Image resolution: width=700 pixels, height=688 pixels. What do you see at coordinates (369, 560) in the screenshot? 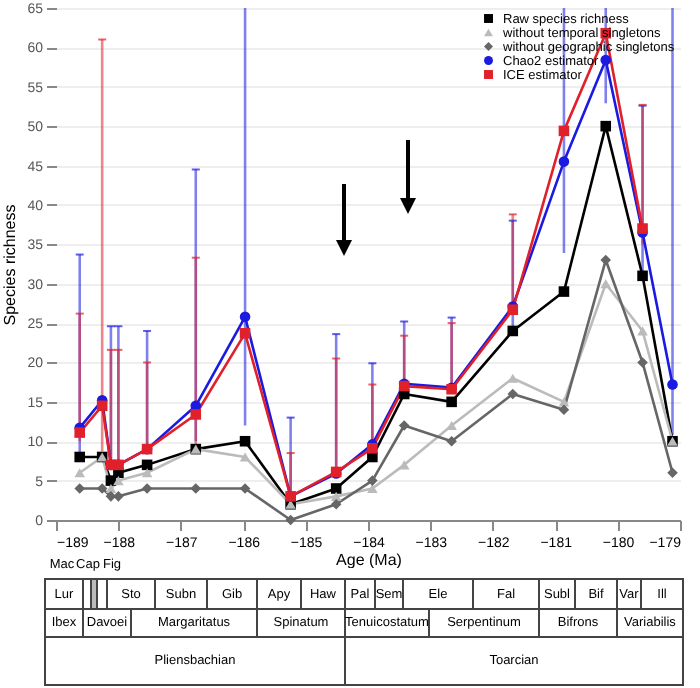
I see `x-axis-title: Age (Ma)` at bounding box center [369, 560].